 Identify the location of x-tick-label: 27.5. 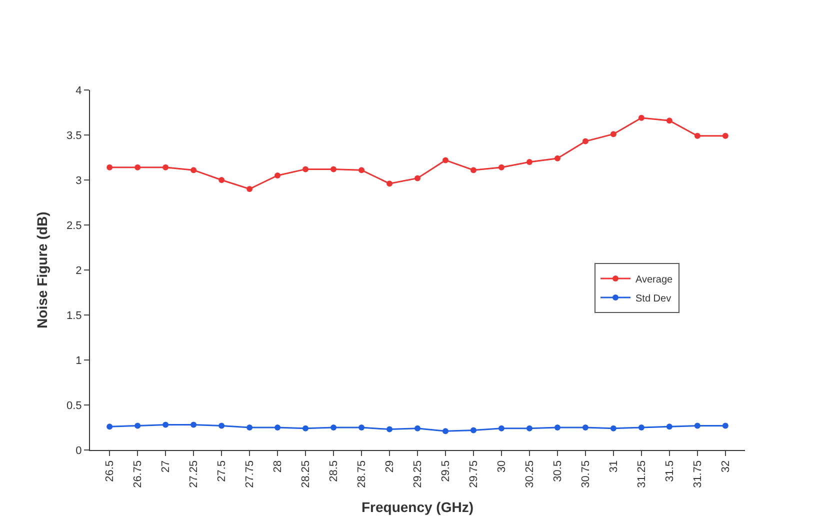
(222, 471).